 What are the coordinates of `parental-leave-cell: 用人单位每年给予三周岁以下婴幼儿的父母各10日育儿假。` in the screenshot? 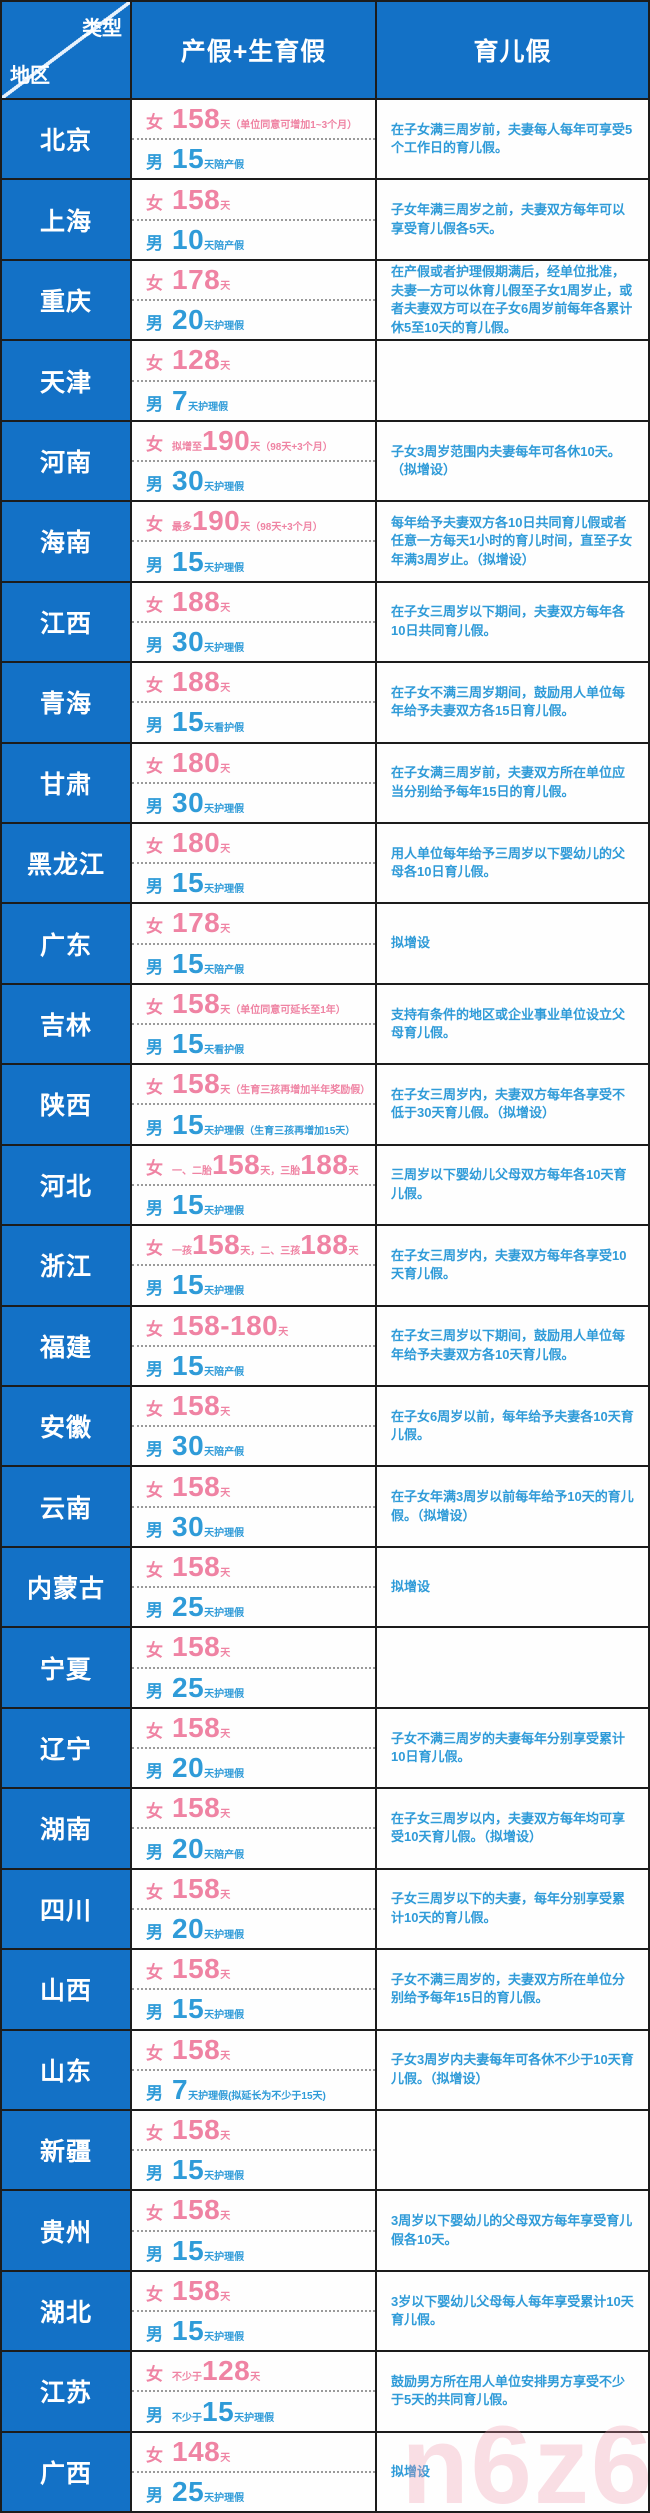 It's located at (508, 862).